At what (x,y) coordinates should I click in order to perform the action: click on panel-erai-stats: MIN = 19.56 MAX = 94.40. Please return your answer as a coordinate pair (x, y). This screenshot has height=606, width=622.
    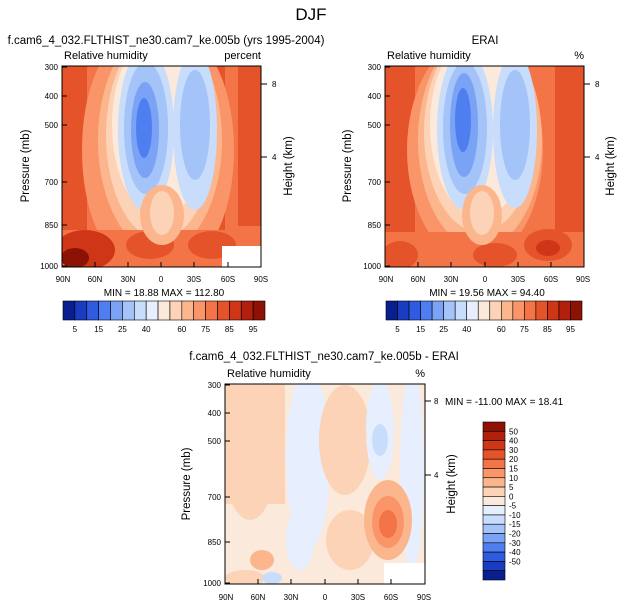
    Looking at the image, I should click on (487, 293).